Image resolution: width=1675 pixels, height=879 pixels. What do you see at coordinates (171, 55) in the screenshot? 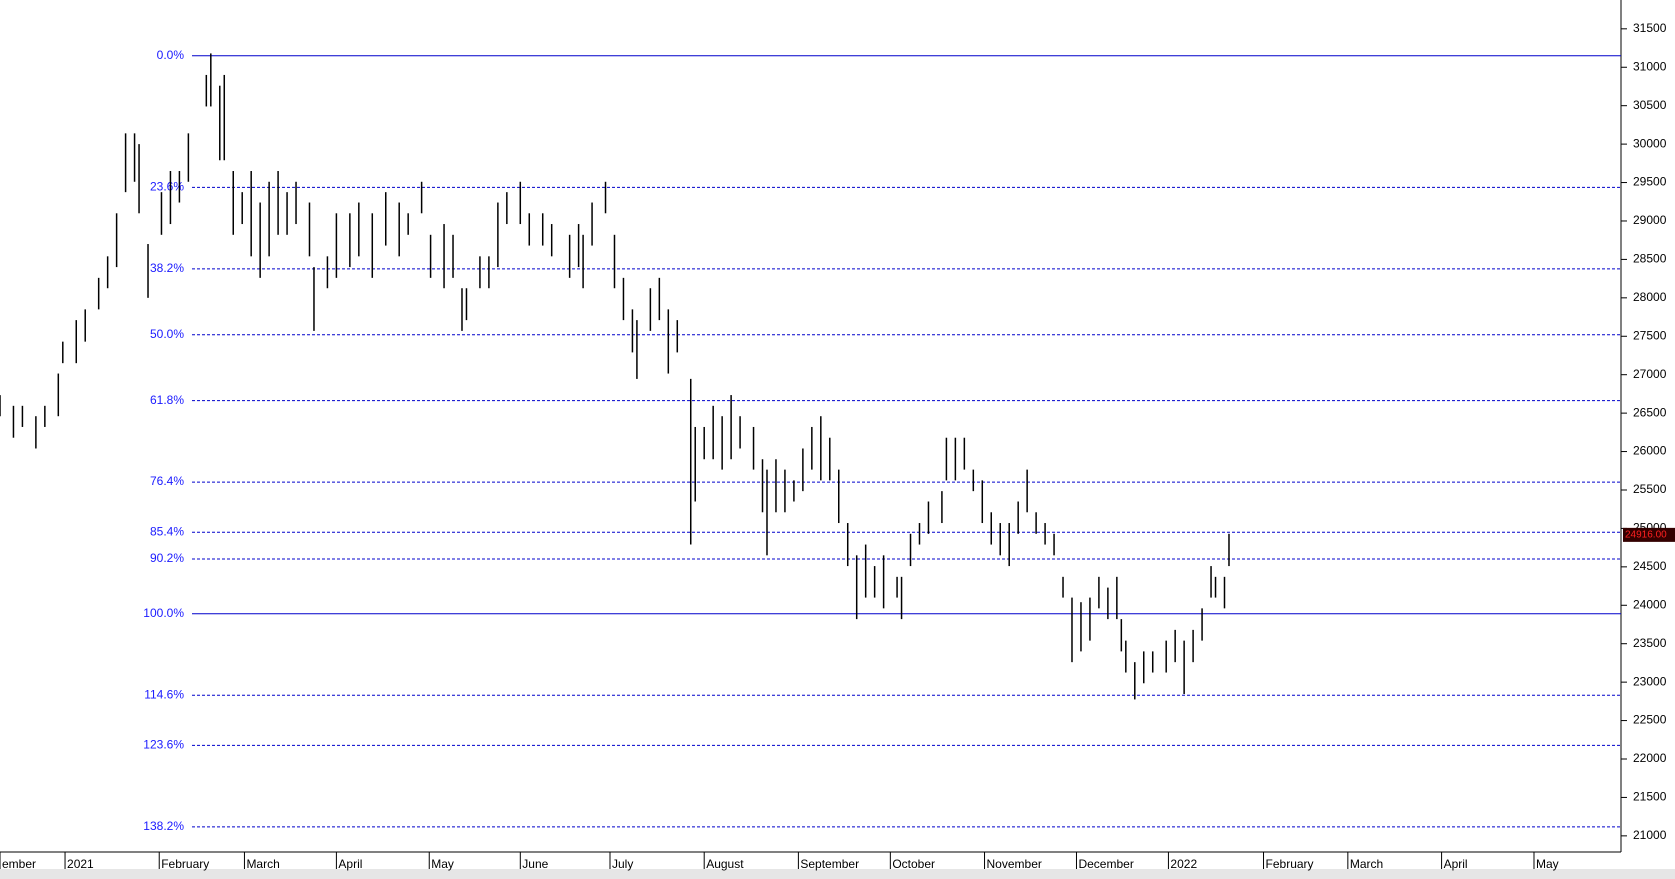
I see `fib-label: 0.0%` at bounding box center [171, 55].